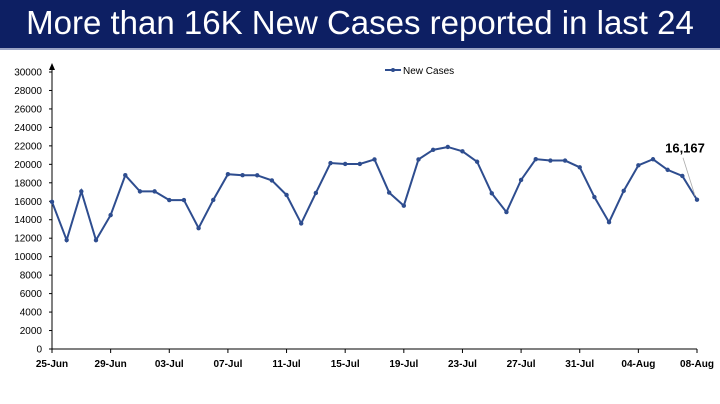 This screenshot has height=404, width=720. Describe the element at coordinates (393, 70) in the screenshot. I see `legend-marker` at that location.